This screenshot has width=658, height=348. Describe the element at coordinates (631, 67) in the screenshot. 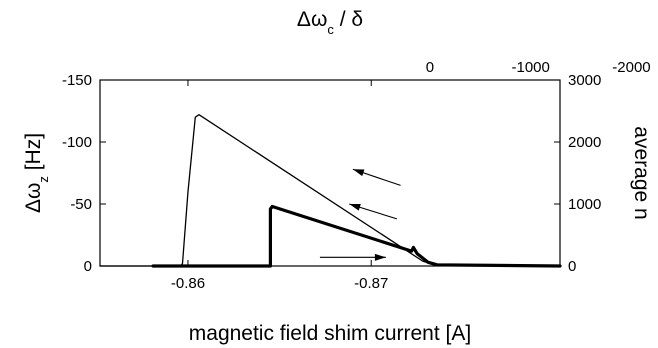

I see `top-tick-label-0: -2000` at that location.